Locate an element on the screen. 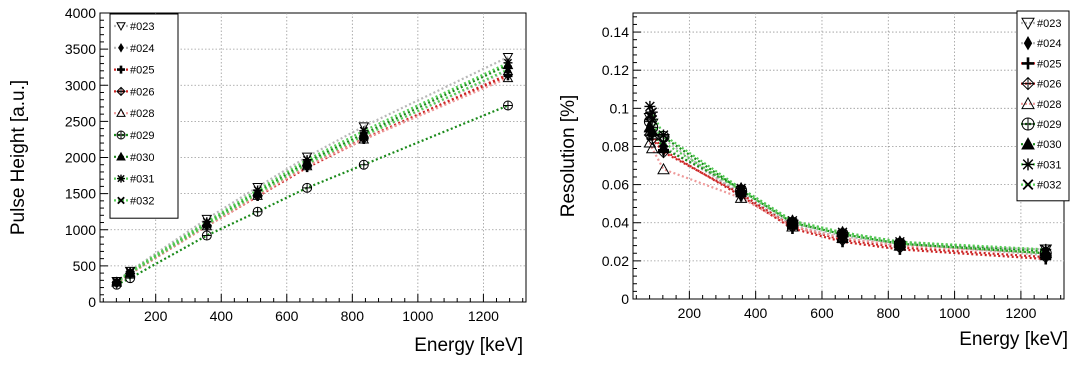  legend: #023 #024 #025 #026 #028 #029 #030 #031 #032 is located at coordinates (144, 116).